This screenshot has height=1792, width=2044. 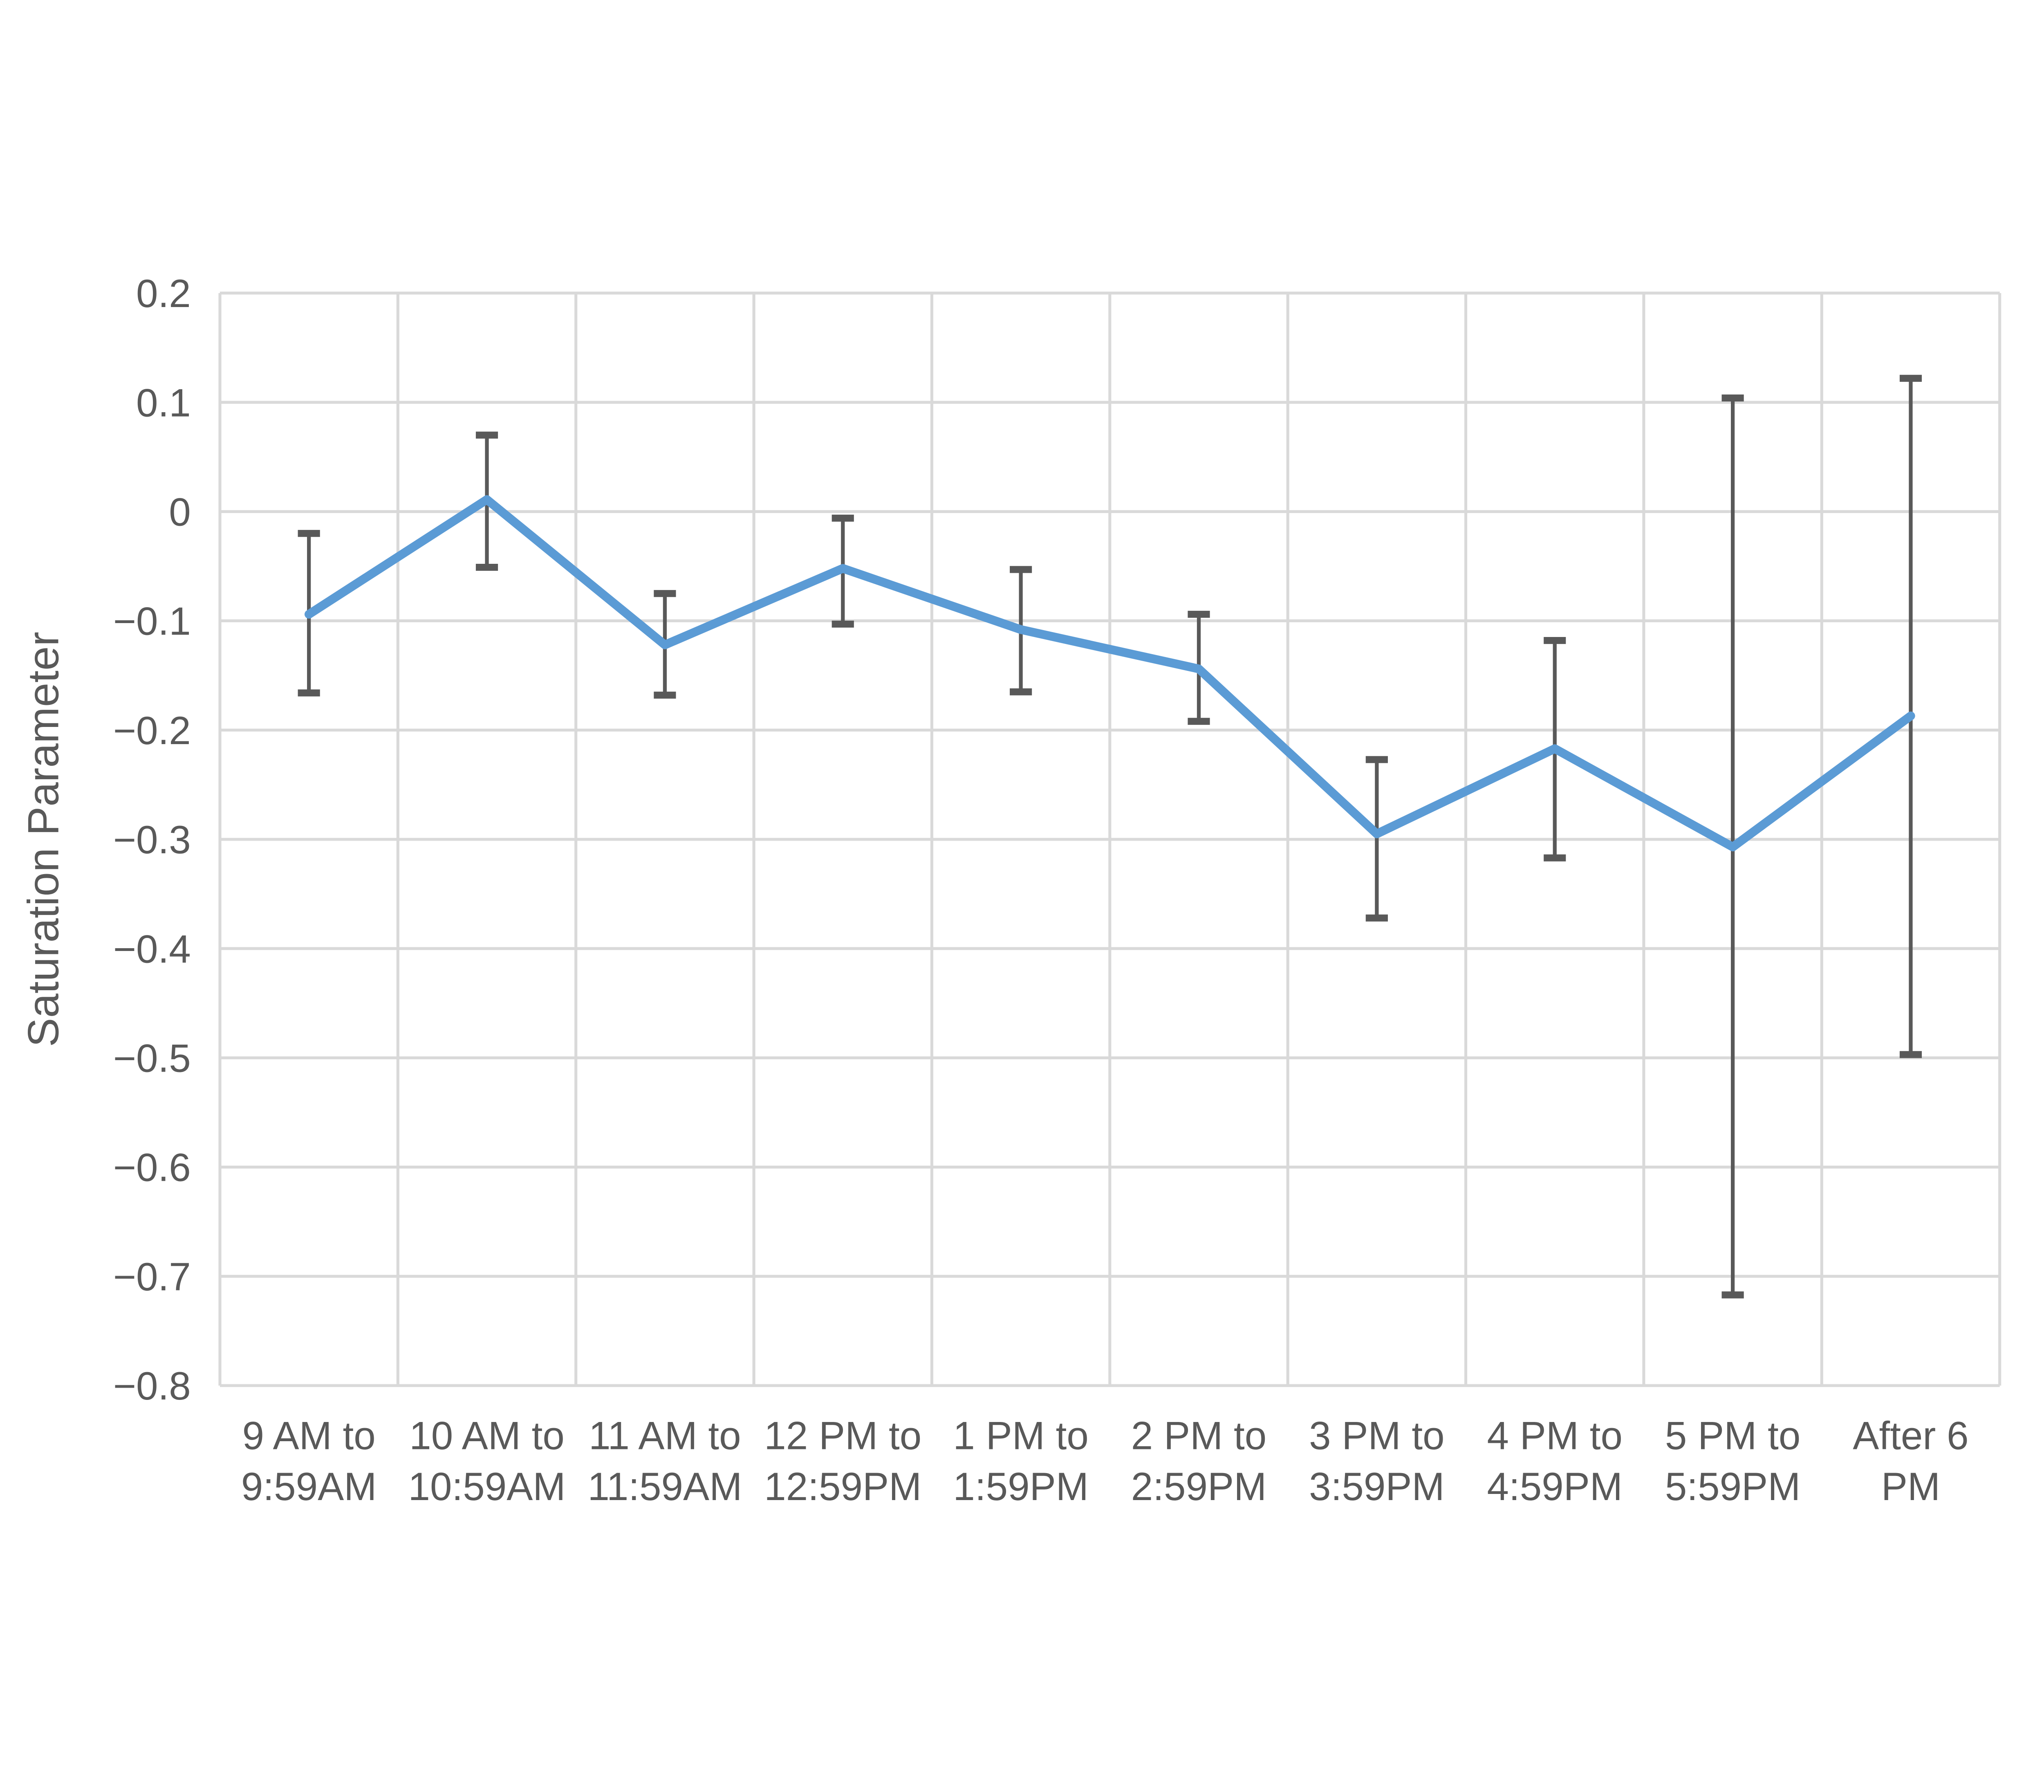 What do you see at coordinates (665, 1487) in the screenshot?
I see `x-category-label-line2: 11:59AM` at bounding box center [665, 1487].